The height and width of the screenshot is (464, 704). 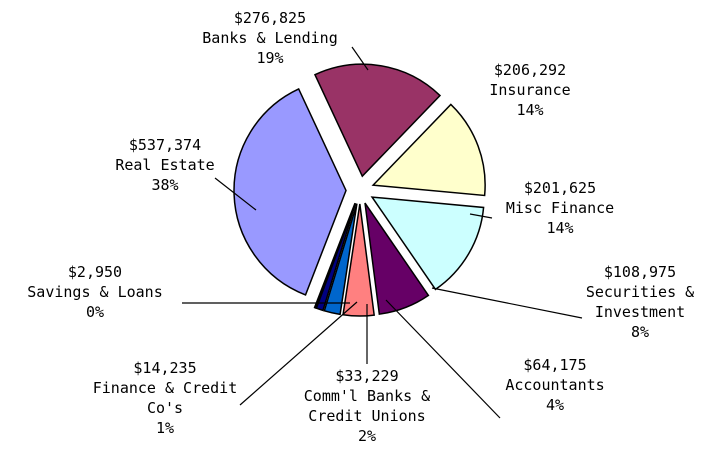 What do you see at coordinates (270, 18) in the screenshot?
I see `value-label: $276,825` at bounding box center [270, 18].